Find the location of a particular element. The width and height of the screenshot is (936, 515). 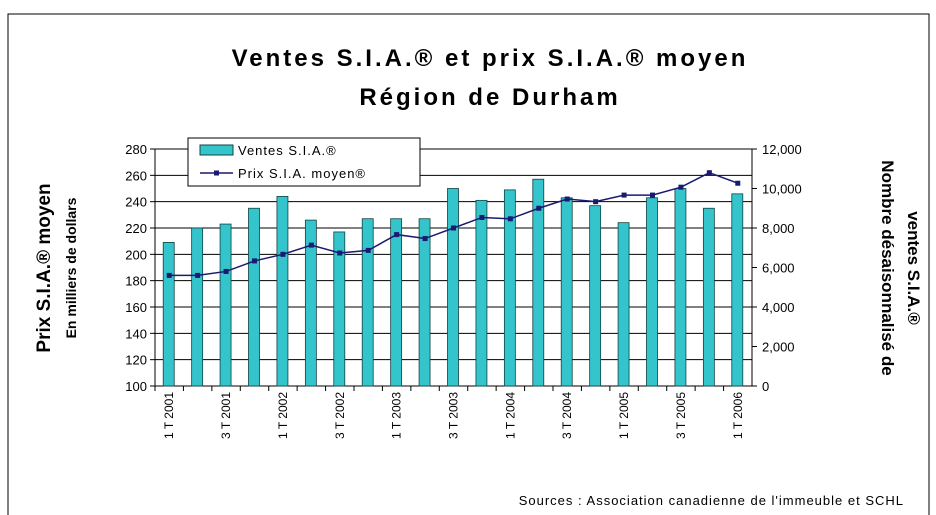

y-tick-label: 180 is located at coordinates (136, 281).